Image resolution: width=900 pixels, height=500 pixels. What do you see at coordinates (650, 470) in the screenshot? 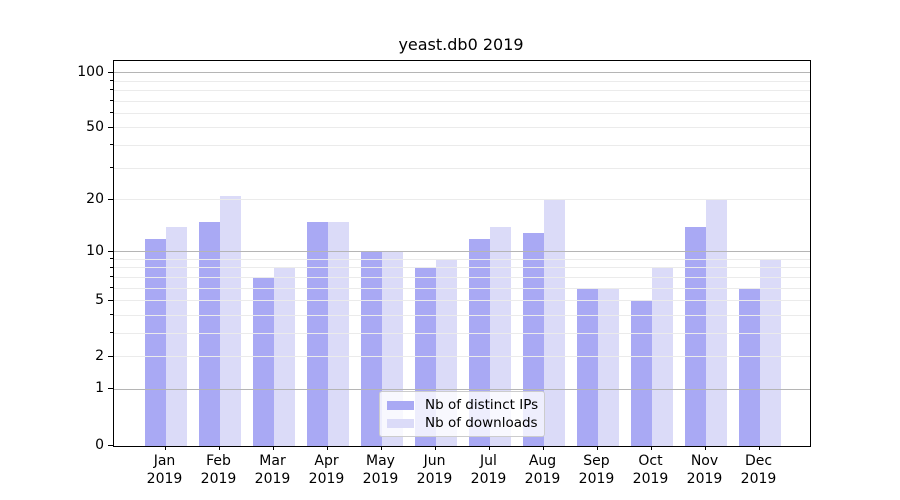
I see `x-tick-label-oct: Oct 2019` at bounding box center [650, 470].